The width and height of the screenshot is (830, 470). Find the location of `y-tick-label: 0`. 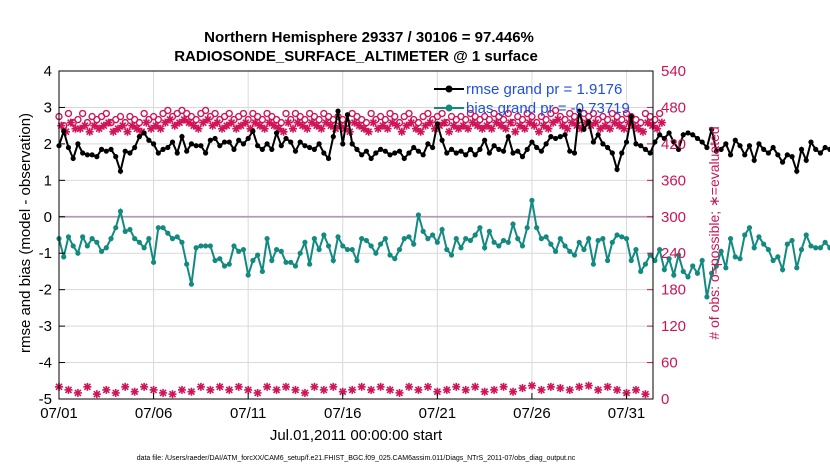

y-tick-label: 0 is located at coordinates (48, 217).